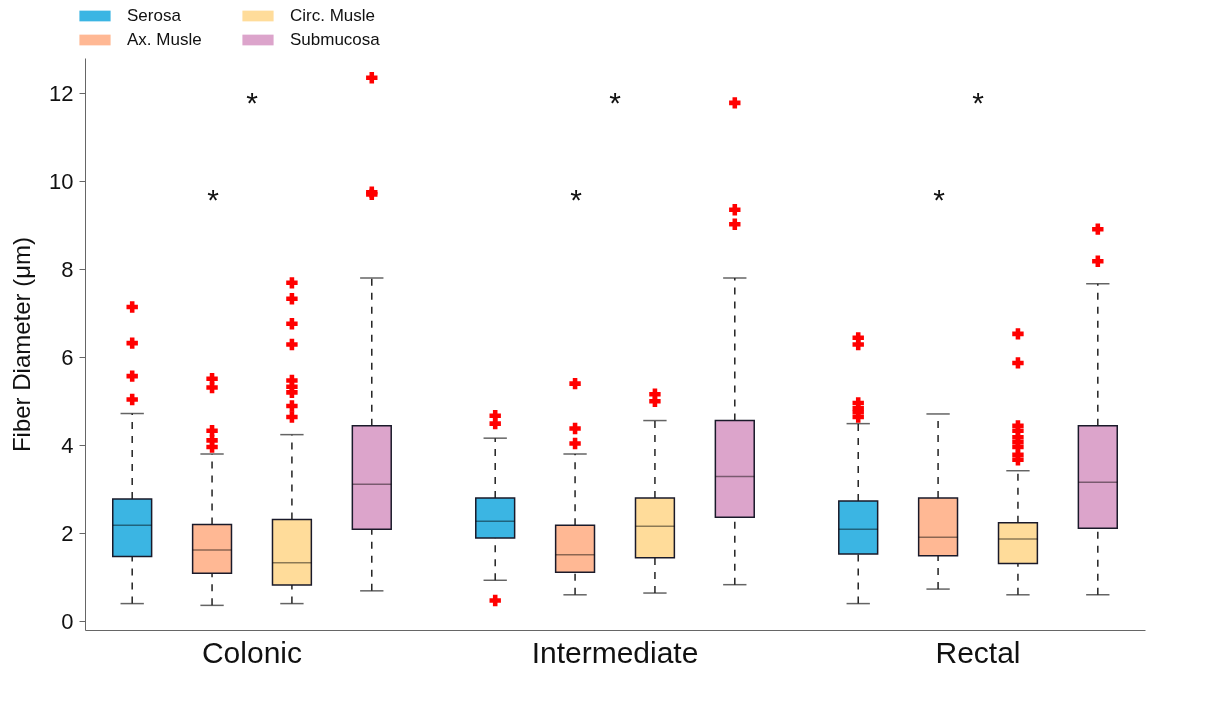 The image size is (1221, 714). I want to click on x-tick-label: Rectal, so click(978, 652).